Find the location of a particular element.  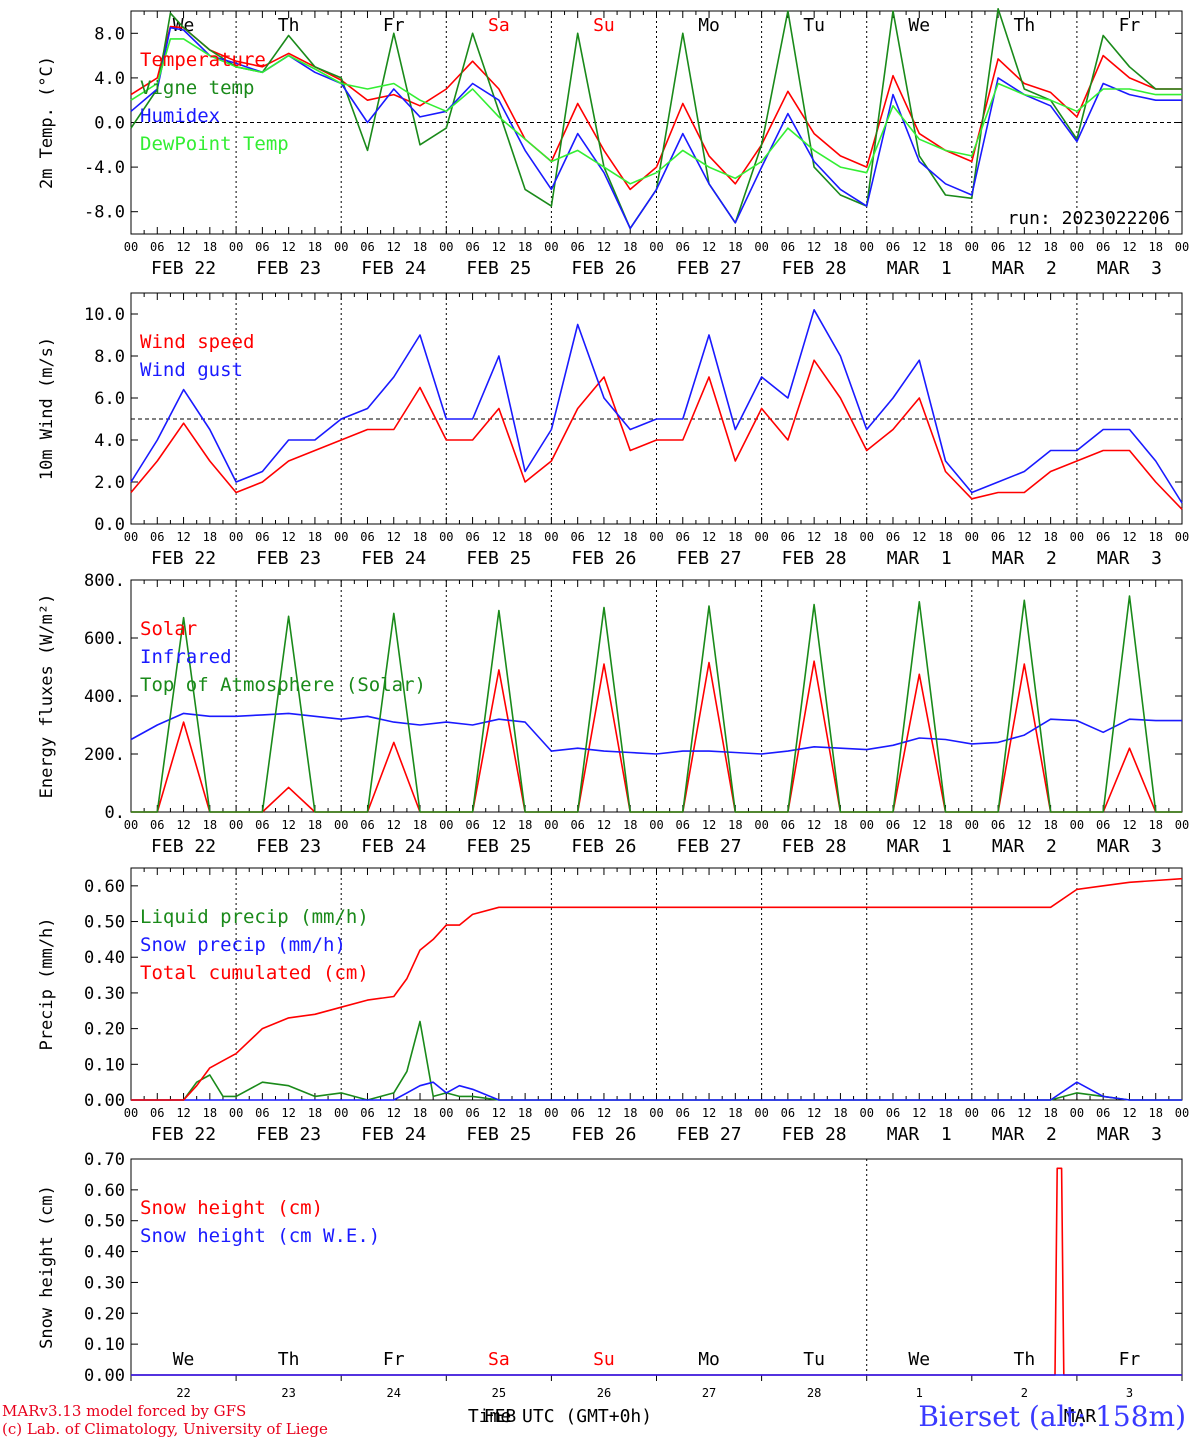

legend-entry: Humidex is located at coordinates (180, 116).